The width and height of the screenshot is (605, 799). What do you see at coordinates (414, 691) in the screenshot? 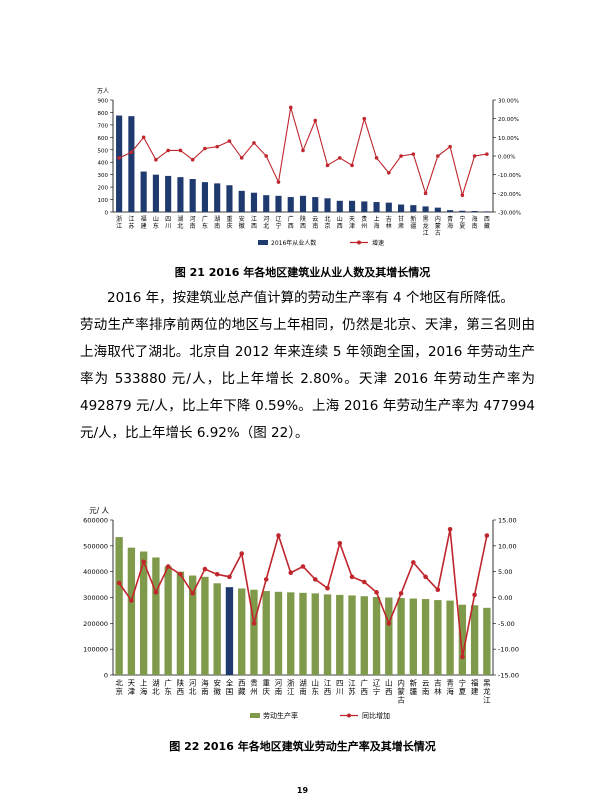
I see `x-category-label: 疆` at bounding box center [414, 691].